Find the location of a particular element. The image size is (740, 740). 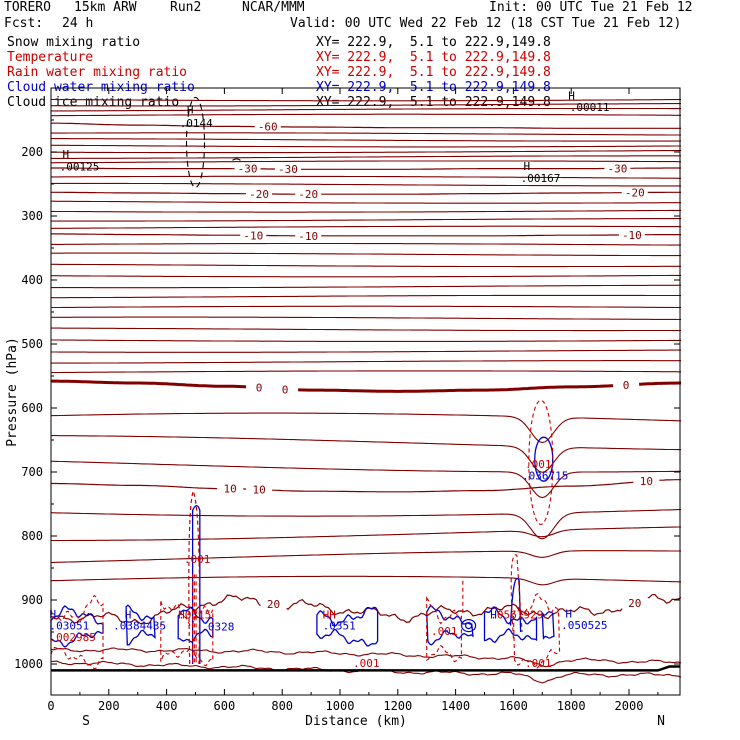

field-xy-snow: XY= 222.9, 5.1 to 222.9,149.8 is located at coordinates (433, 42).